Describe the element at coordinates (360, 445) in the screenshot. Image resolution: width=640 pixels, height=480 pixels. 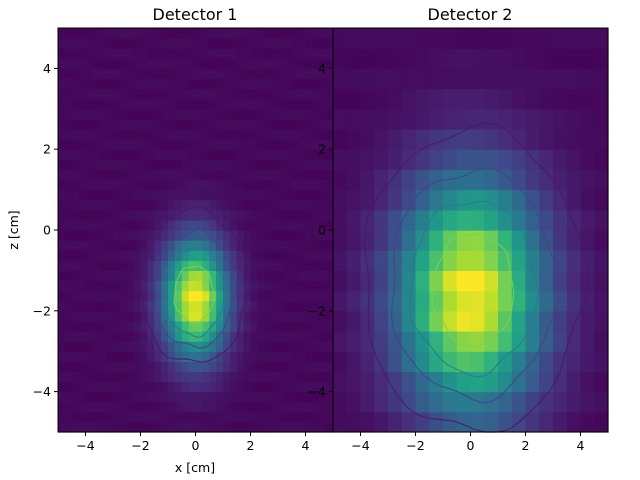
I see `x-tick-label: −4` at that location.